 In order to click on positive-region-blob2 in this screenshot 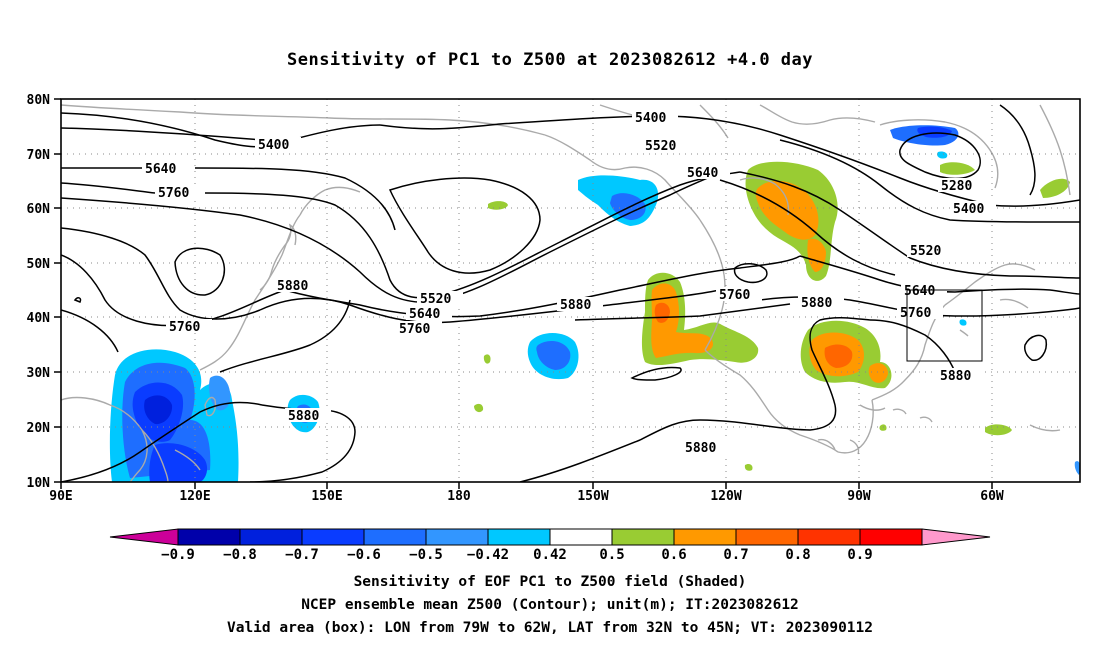, I will do `click(479, 408)`.